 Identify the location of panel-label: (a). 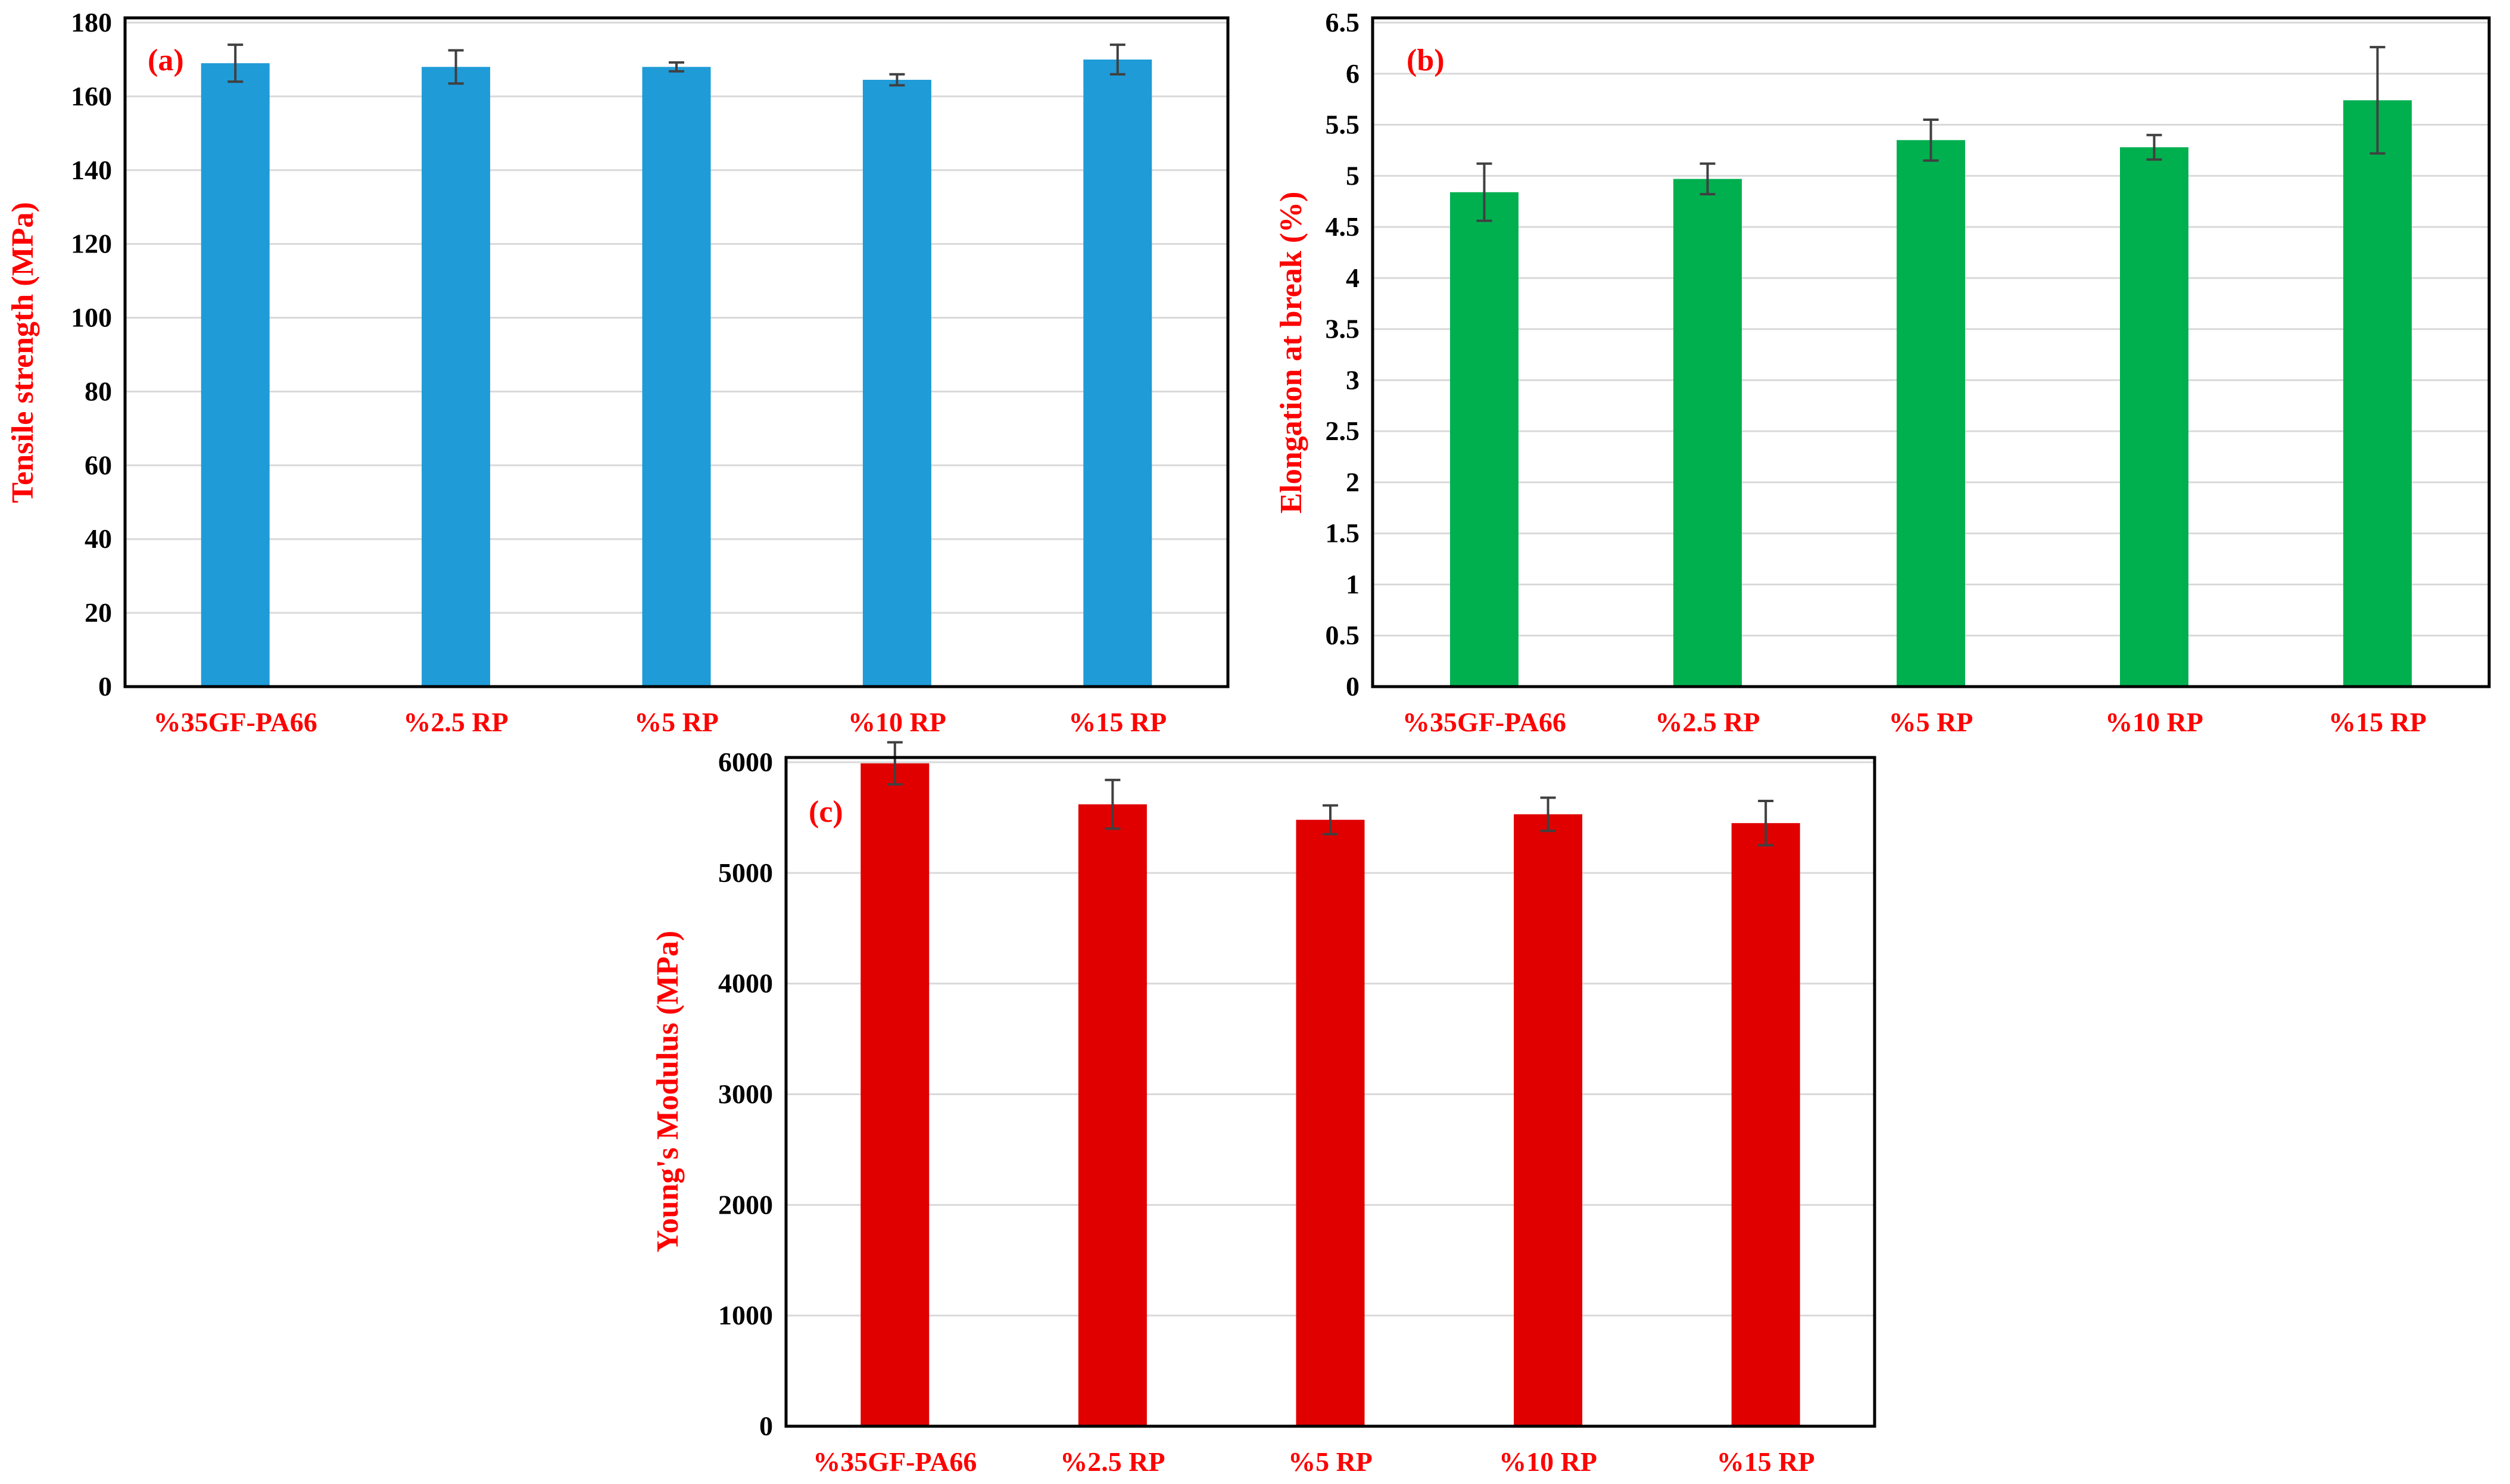
(166, 60).